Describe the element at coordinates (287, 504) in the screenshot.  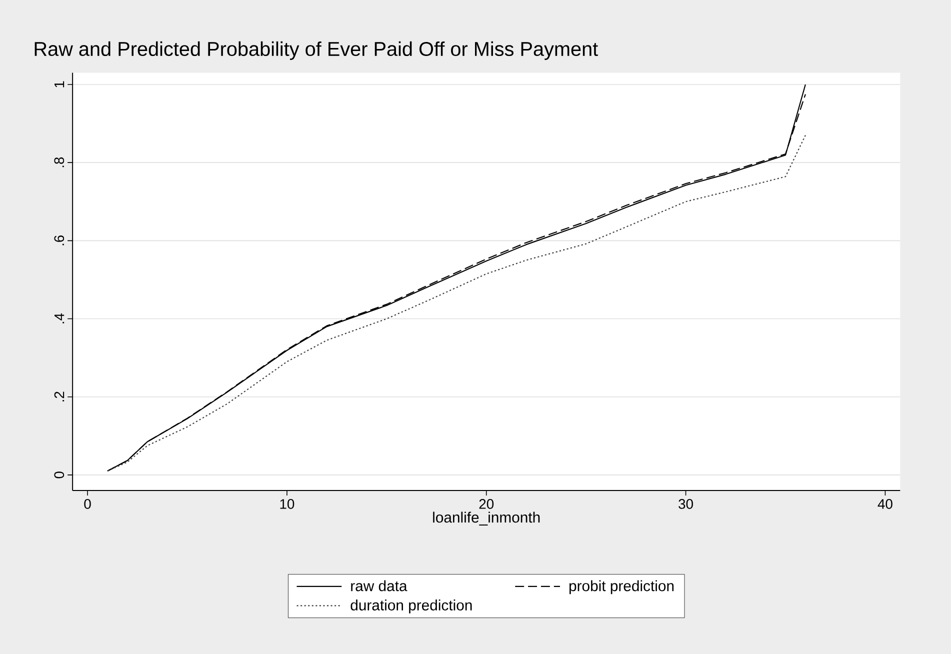
I see `x-tick-label: 10` at that location.